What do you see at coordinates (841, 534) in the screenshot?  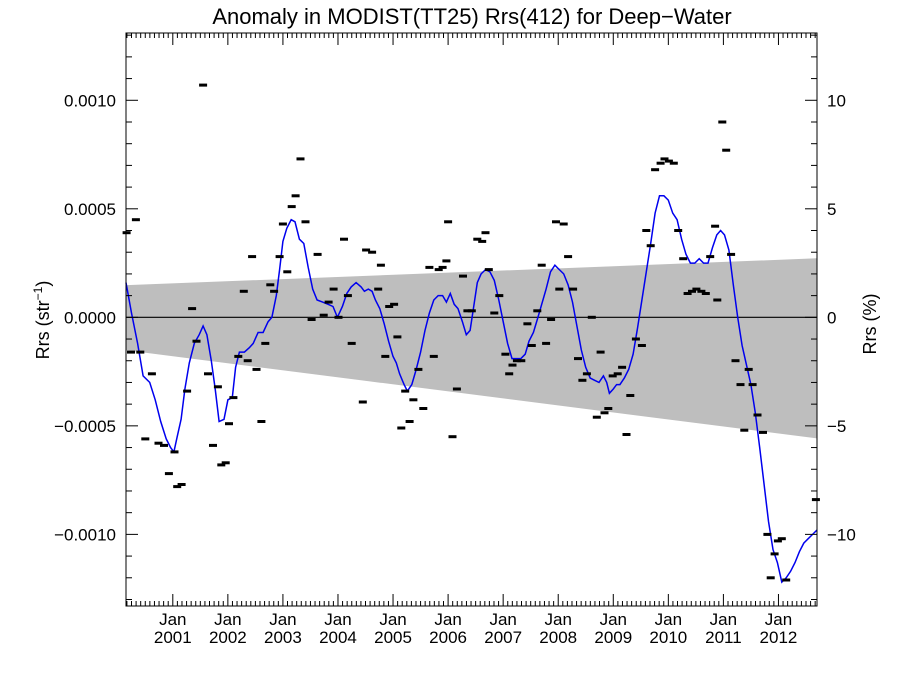 I see `y-right-tick-label: −10` at bounding box center [841, 534].